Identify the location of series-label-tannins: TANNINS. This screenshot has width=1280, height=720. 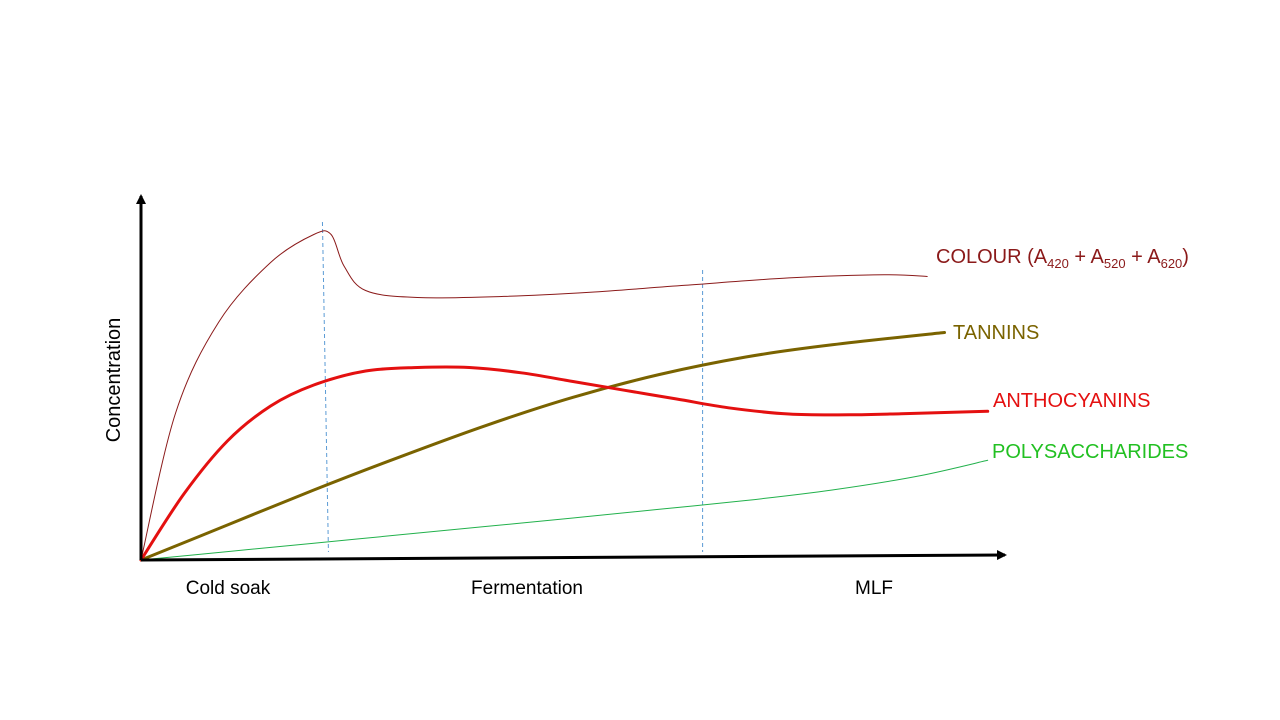
(996, 333).